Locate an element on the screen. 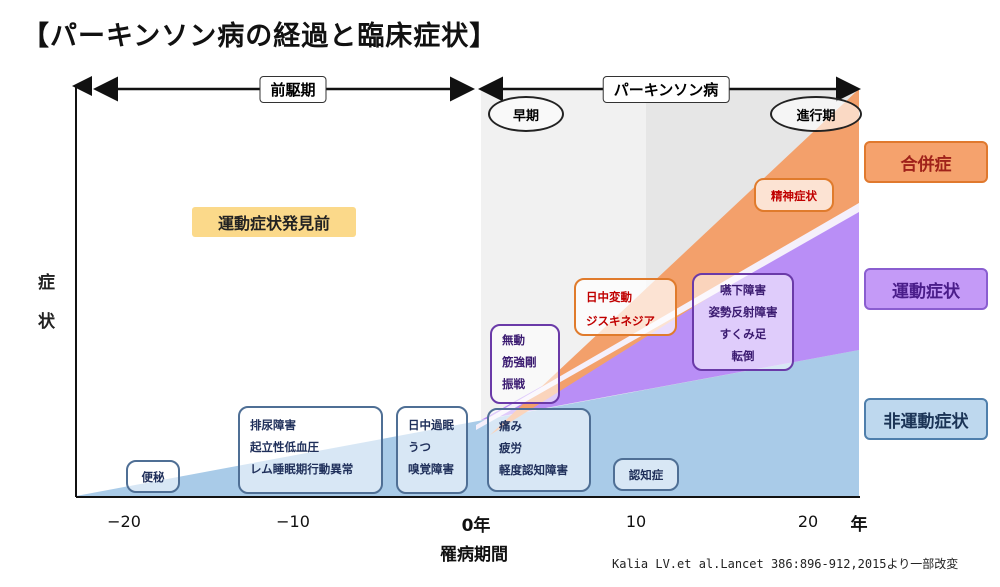 This screenshot has height=587, width=1000. x-axis-label: 罹病期間 is located at coordinates (474, 555).